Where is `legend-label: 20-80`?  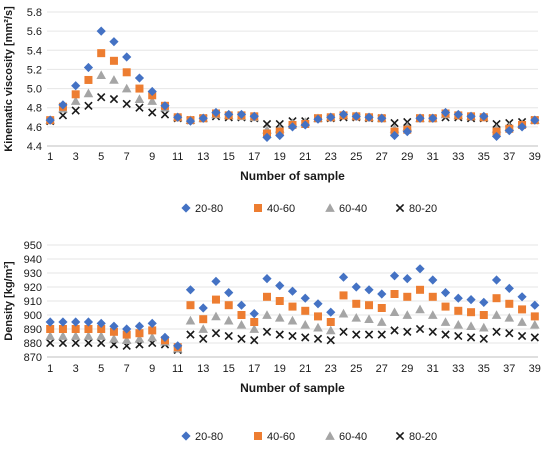 legend-label: 20-80 is located at coordinates (209, 209).